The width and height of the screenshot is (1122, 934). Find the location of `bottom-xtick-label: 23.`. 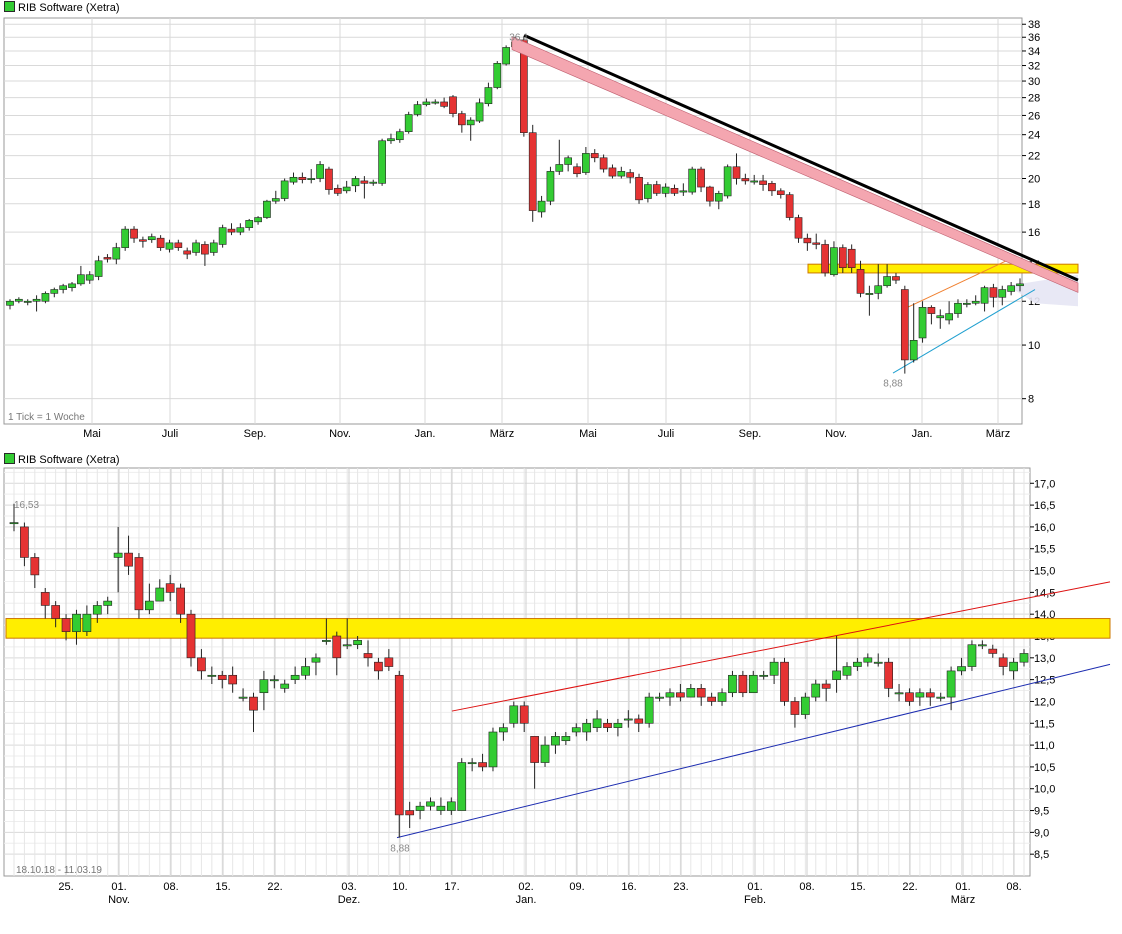

bottom-xtick-label: 23. is located at coordinates (680, 887).